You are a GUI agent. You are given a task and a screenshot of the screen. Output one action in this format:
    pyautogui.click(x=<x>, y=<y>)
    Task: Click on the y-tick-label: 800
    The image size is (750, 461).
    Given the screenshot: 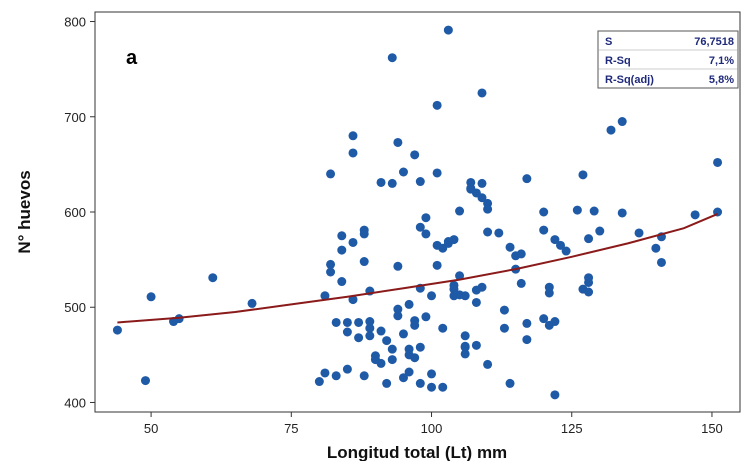 What is the action you would take?
    pyautogui.click(x=75, y=22)
    